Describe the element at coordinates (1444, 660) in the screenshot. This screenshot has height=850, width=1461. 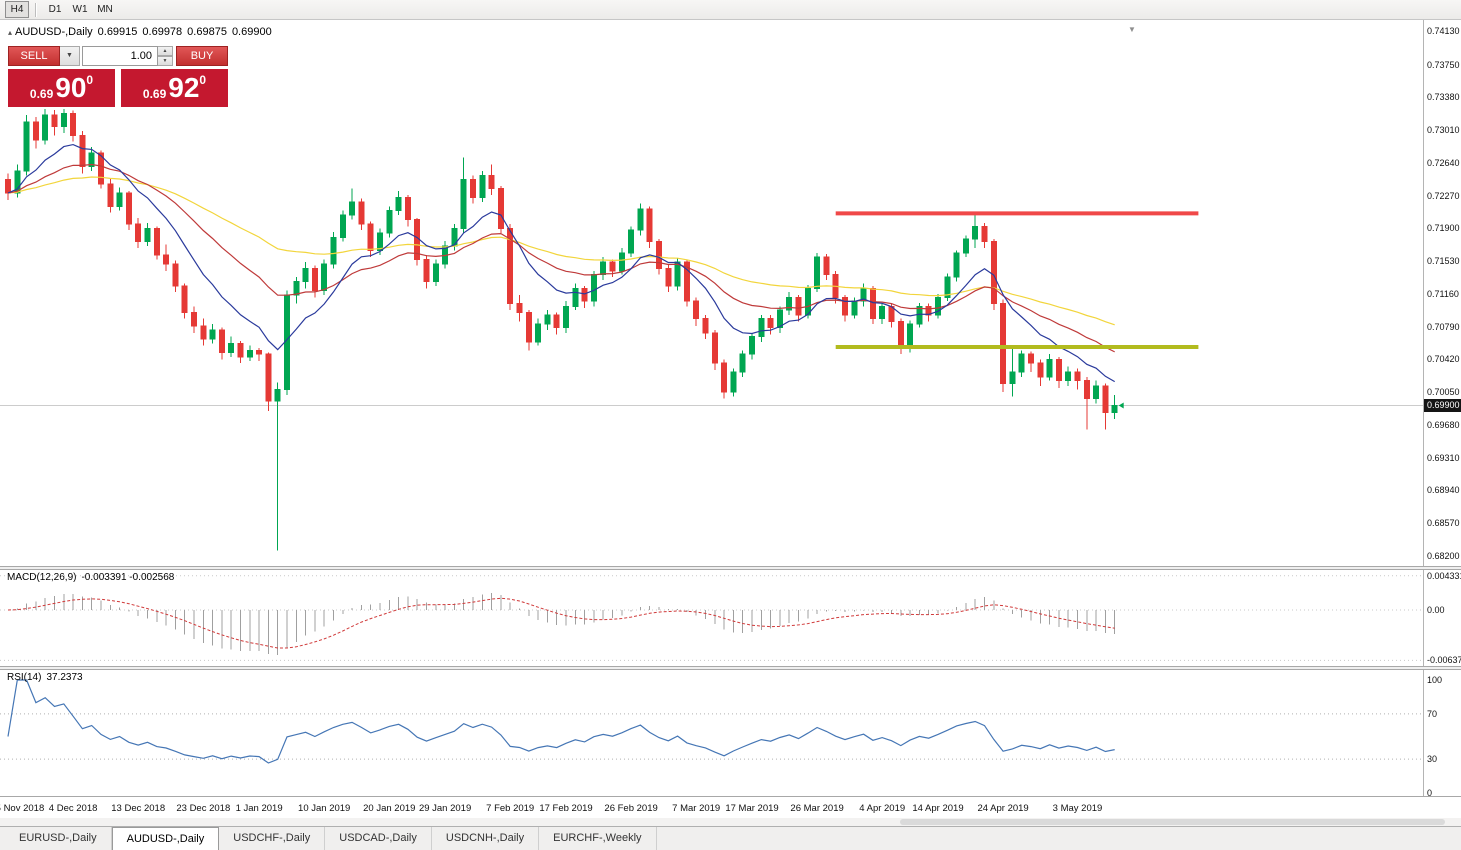
I see `macd-axis-label: -0.006372` at that location.